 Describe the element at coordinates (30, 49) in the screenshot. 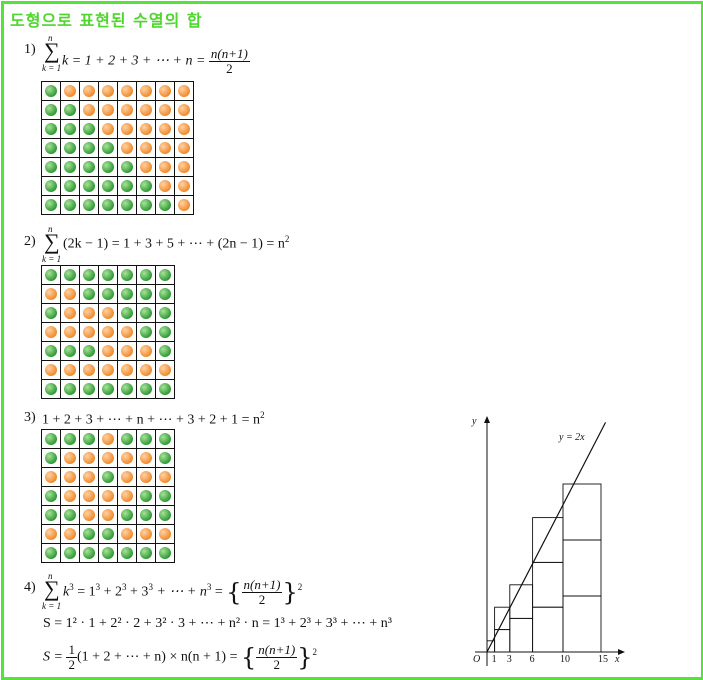

I see `section1-number: 1)` at that location.